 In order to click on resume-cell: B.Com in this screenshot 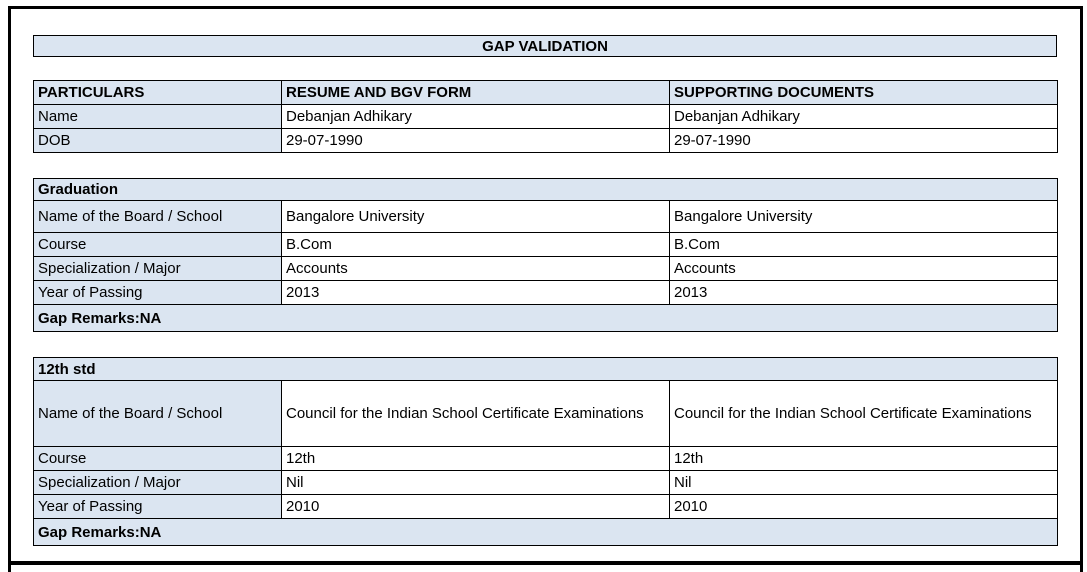, I will do `click(475, 244)`.